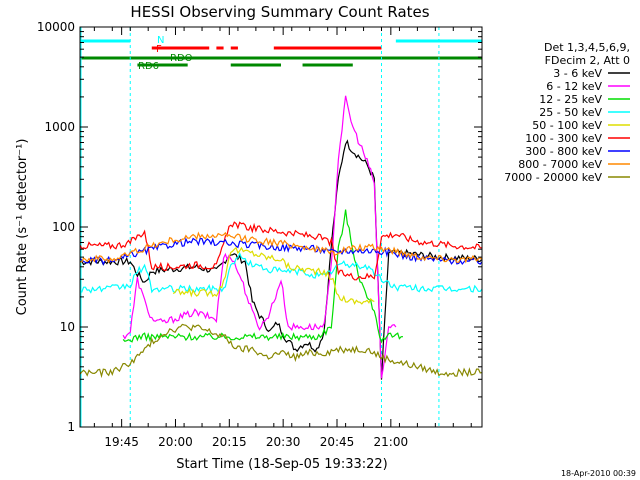 This screenshot has height=480, width=640. I want to click on series-line-800-7000-kev, so click(281, 247).